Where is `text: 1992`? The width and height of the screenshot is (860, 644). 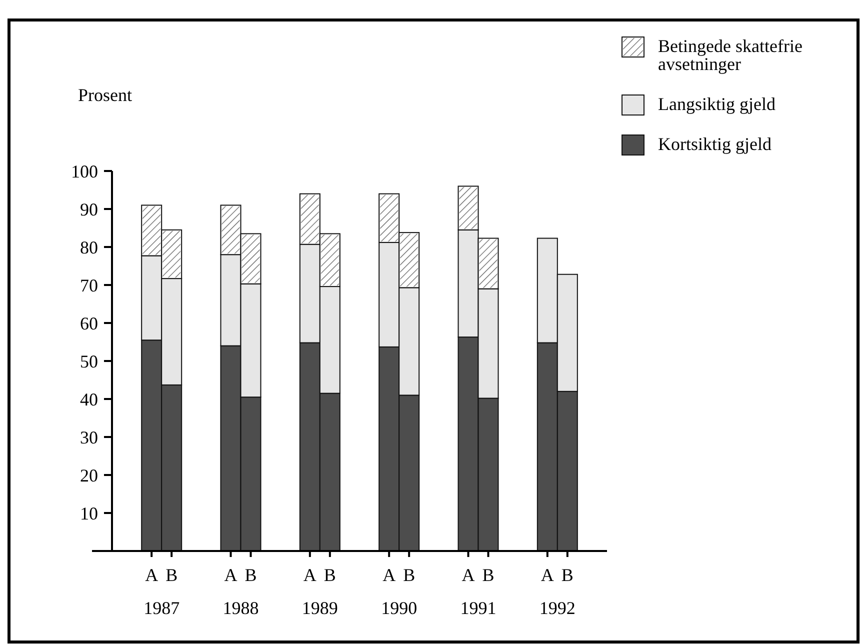
text: 1992 is located at coordinates (557, 608).